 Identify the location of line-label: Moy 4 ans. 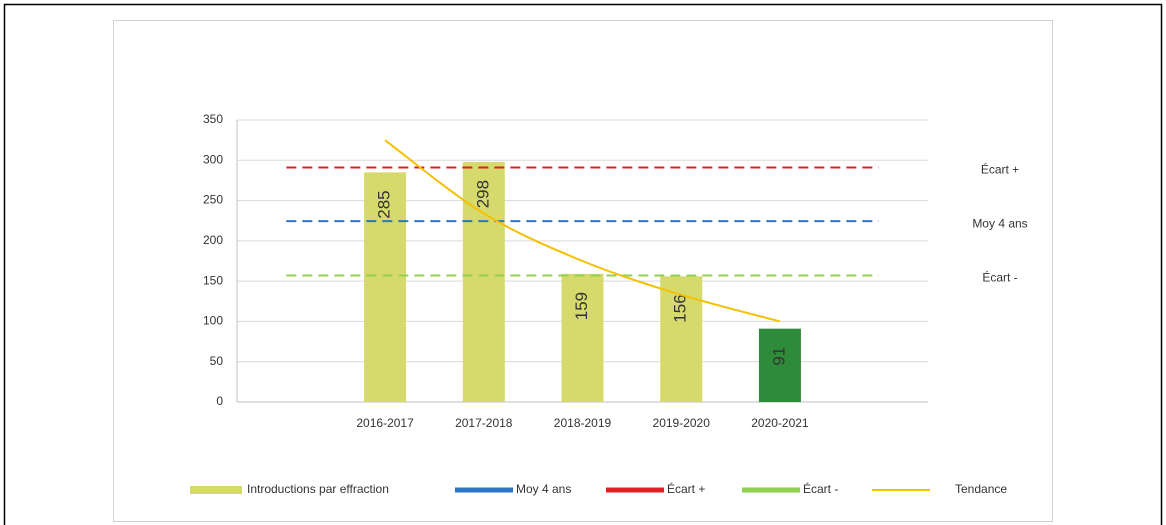
(999, 223).